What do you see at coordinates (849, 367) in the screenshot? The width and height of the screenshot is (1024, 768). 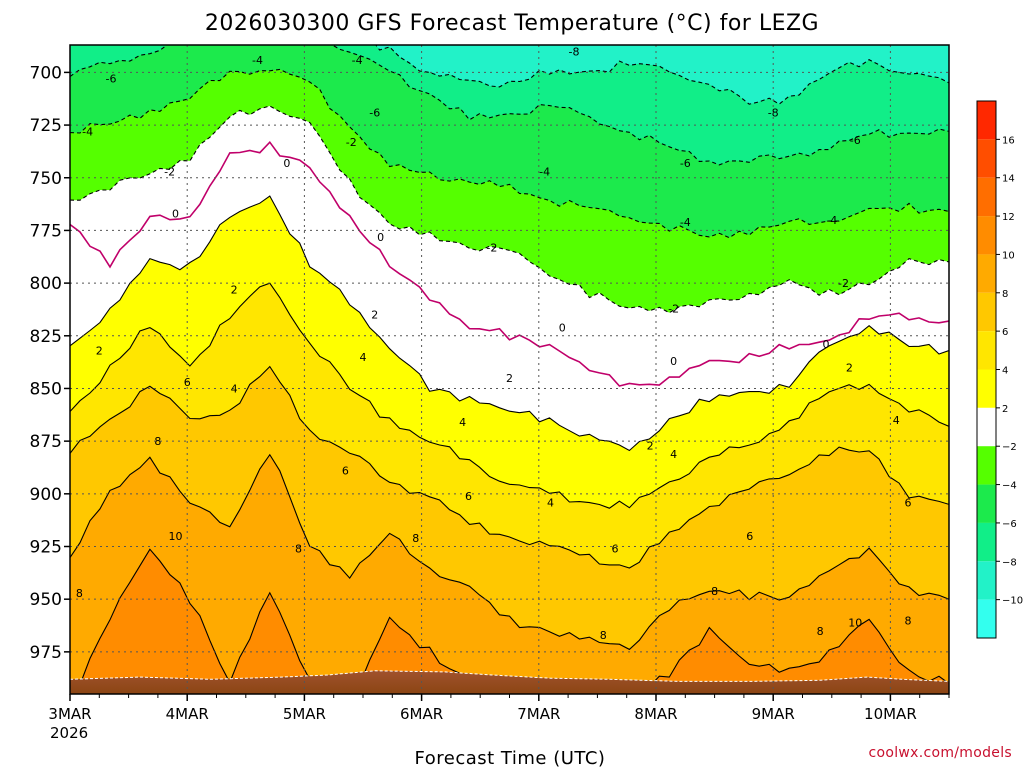 I see `contour-label-28: 2` at bounding box center [849, 367].